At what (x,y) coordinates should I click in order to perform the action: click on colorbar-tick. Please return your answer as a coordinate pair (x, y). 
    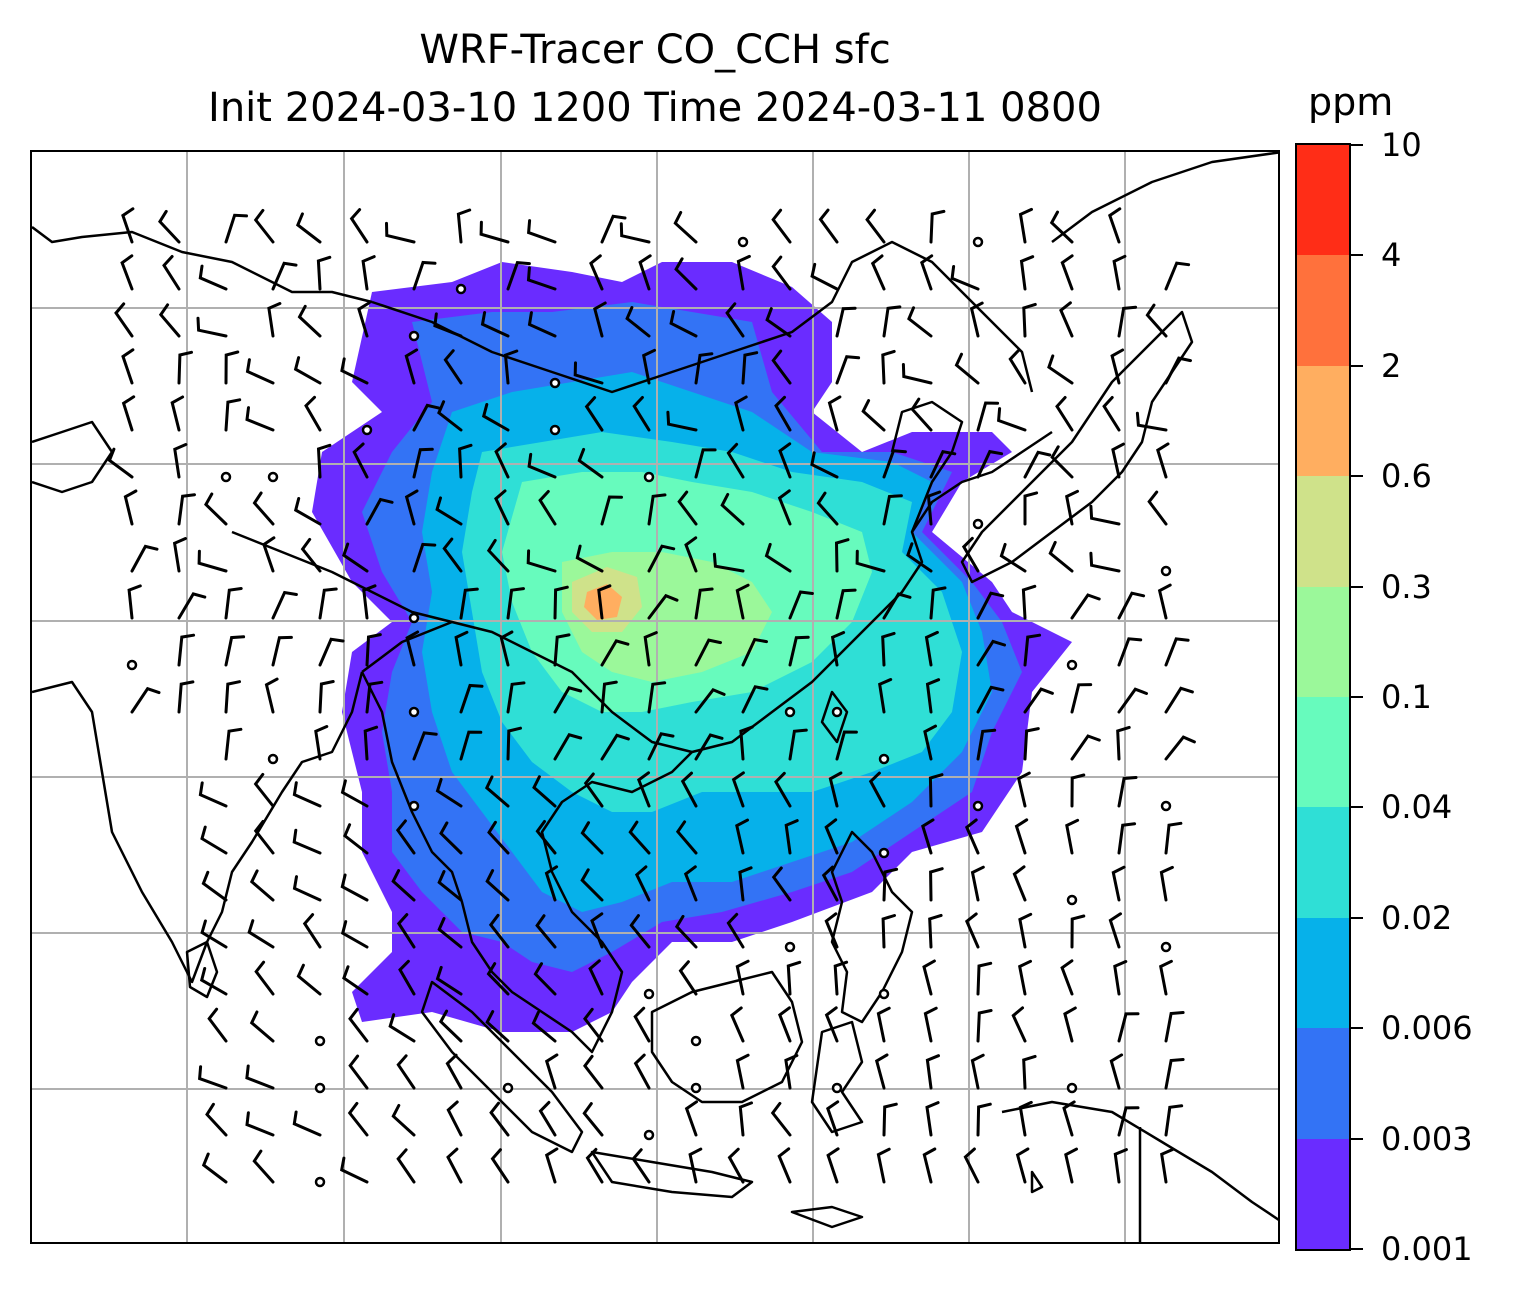
    Looking at the image, I should click on (1357, 807).